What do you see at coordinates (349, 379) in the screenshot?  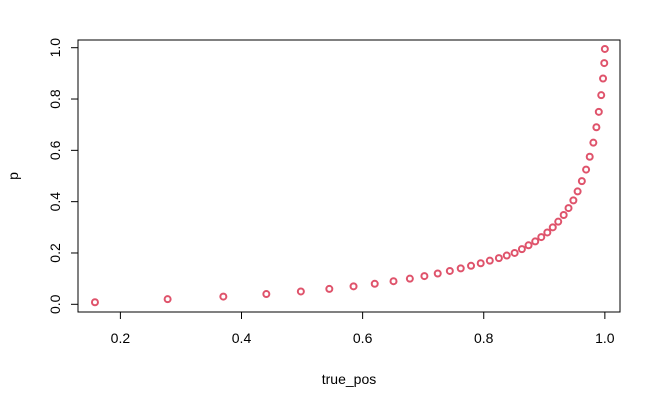 I see `x-axis-label: true_pos` at bounding box center [349, 379].